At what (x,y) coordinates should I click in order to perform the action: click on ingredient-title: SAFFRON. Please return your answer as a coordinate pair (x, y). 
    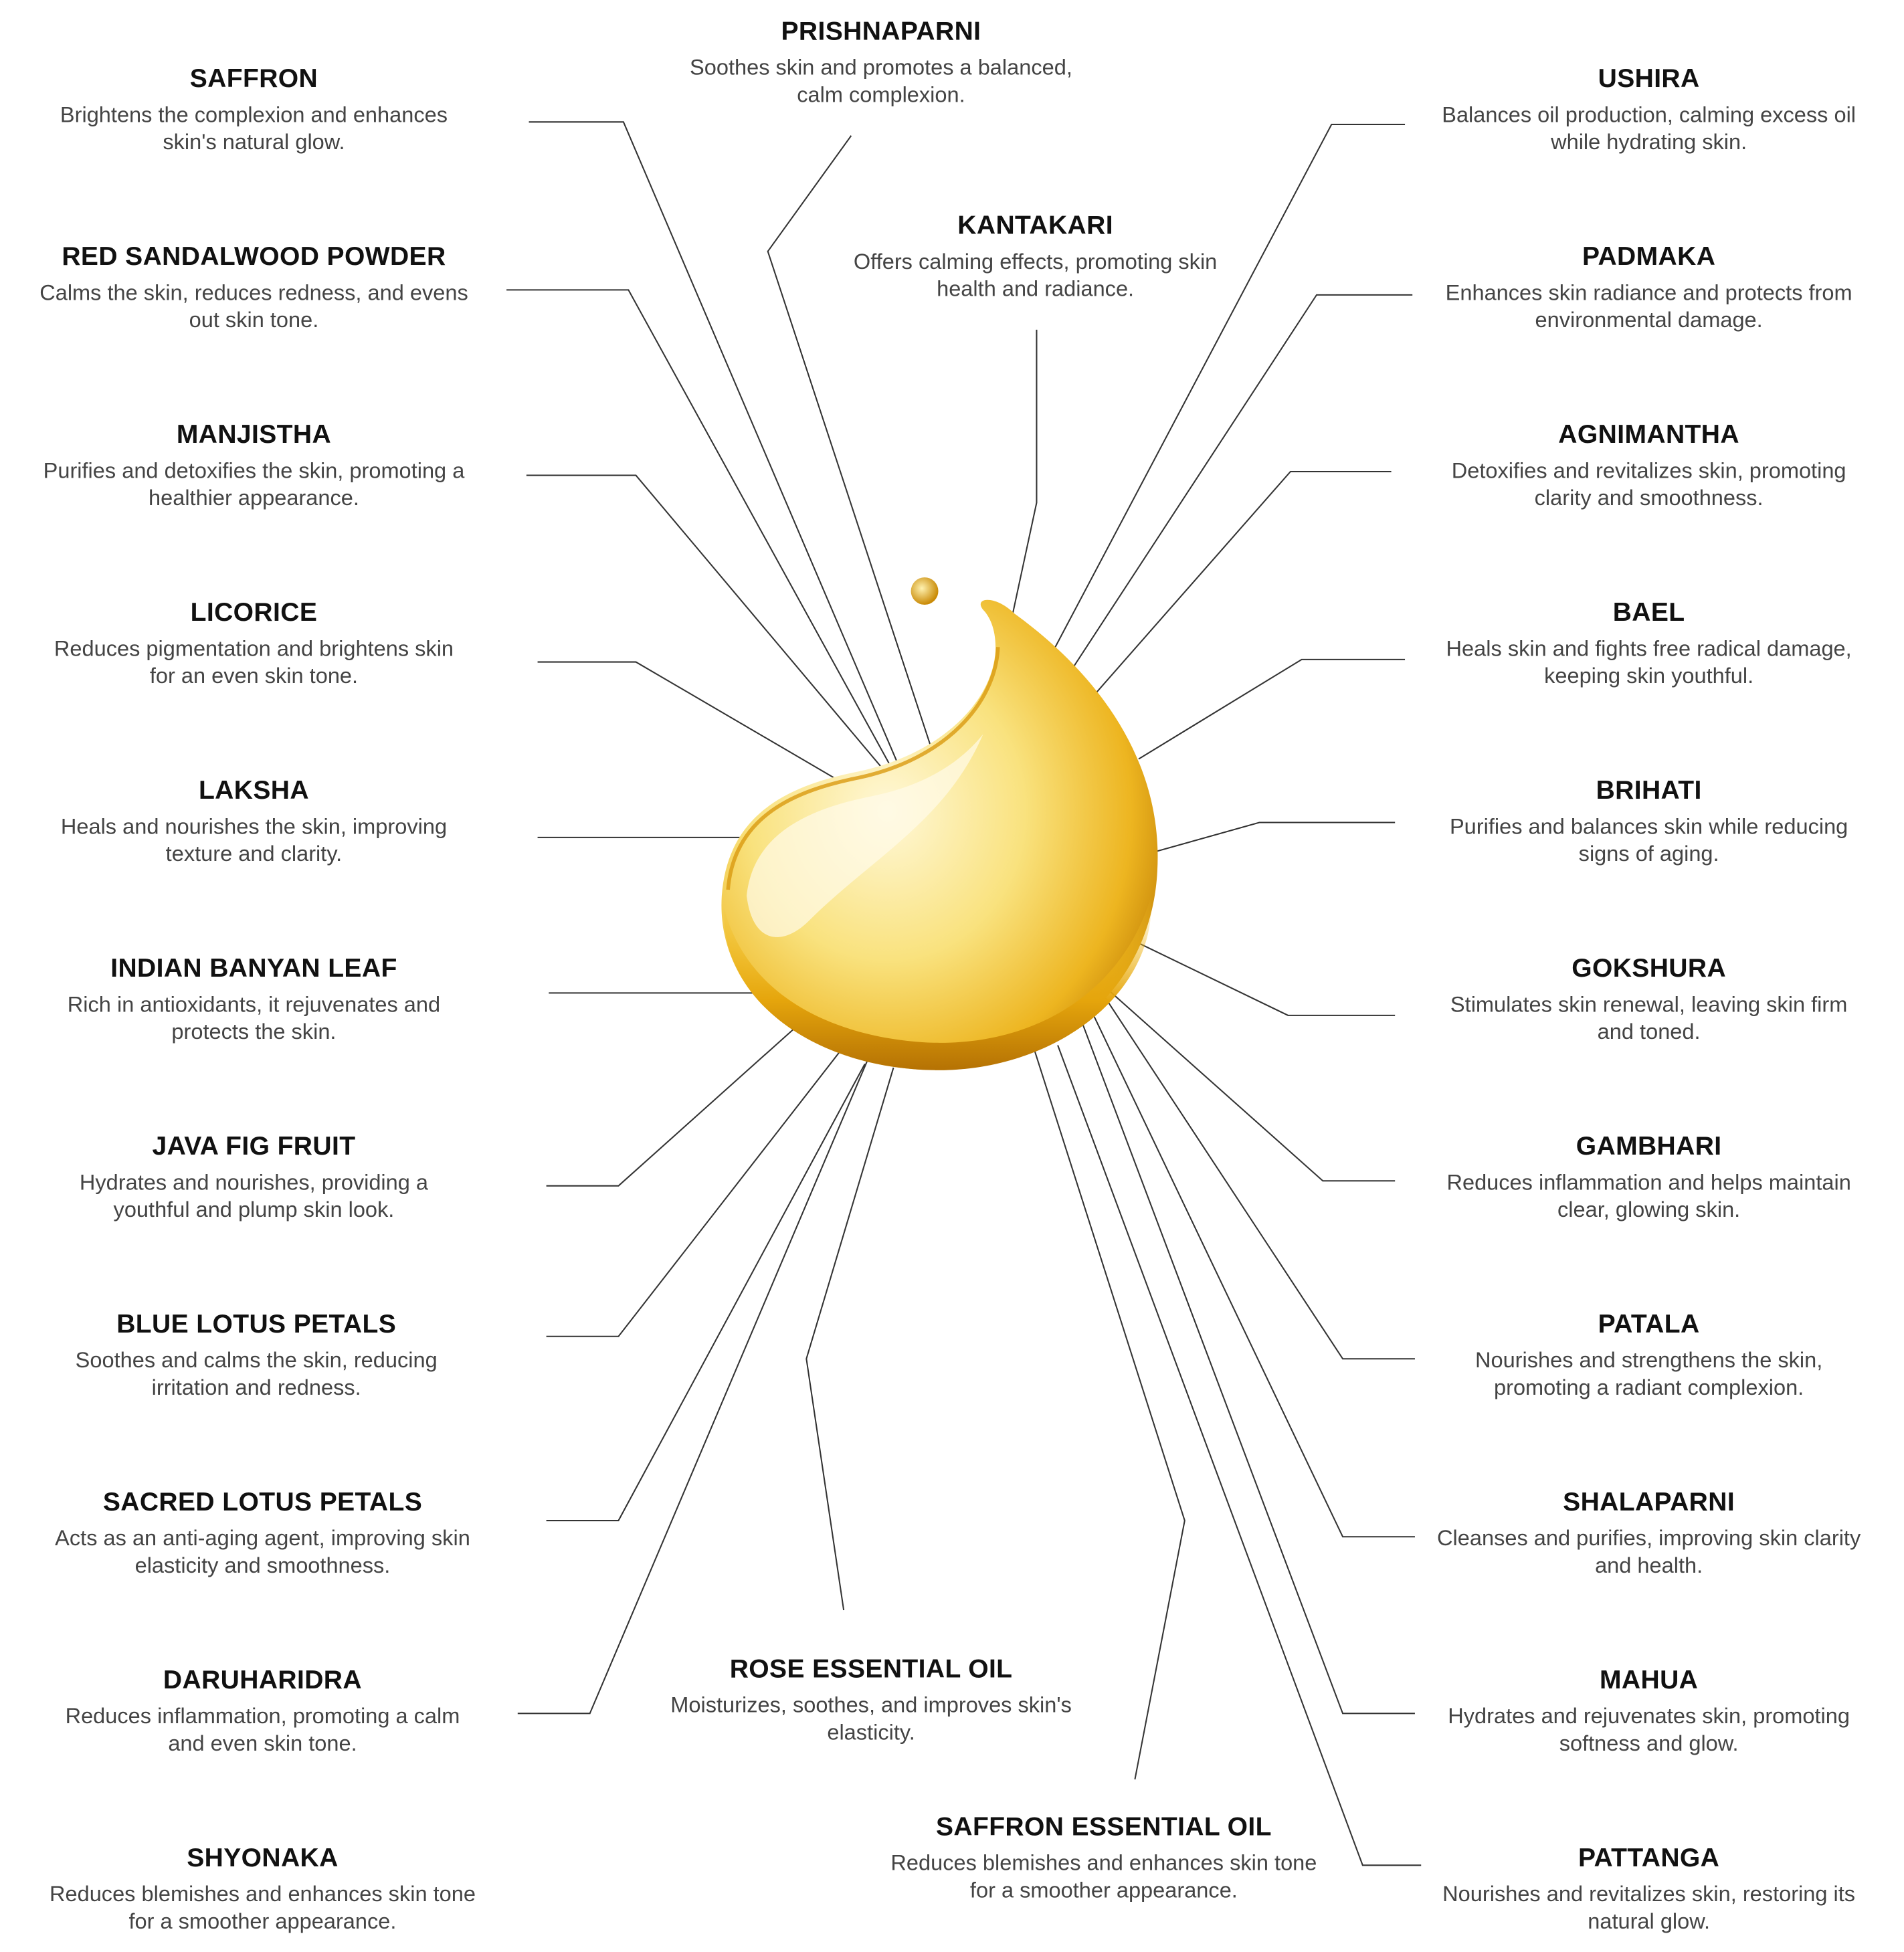
    Looking at the image, I should click on (253, 79).